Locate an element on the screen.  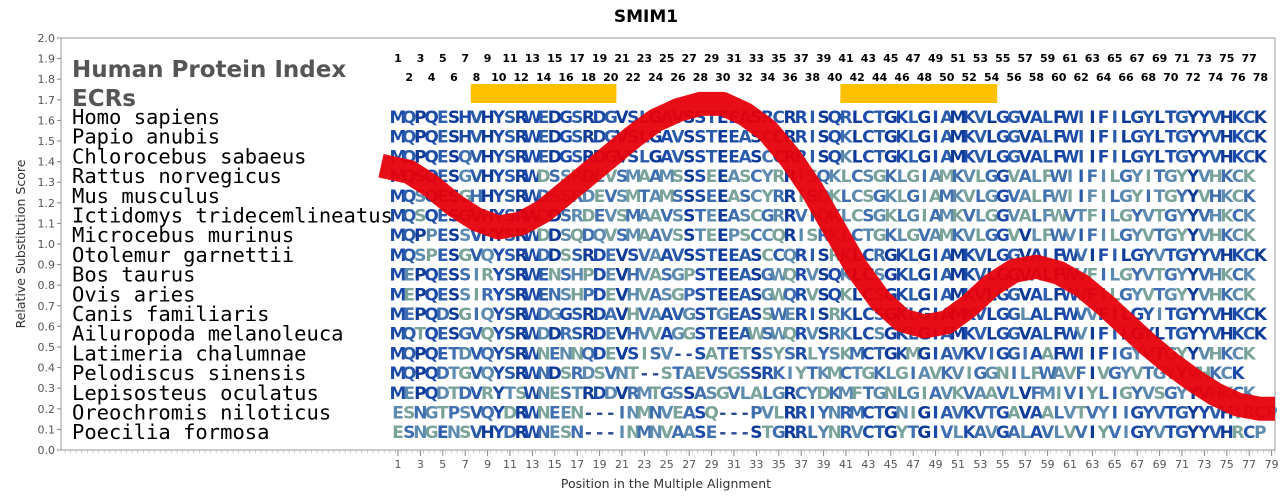
top-tick-odd: 1 is located at coordinates (398, 58).